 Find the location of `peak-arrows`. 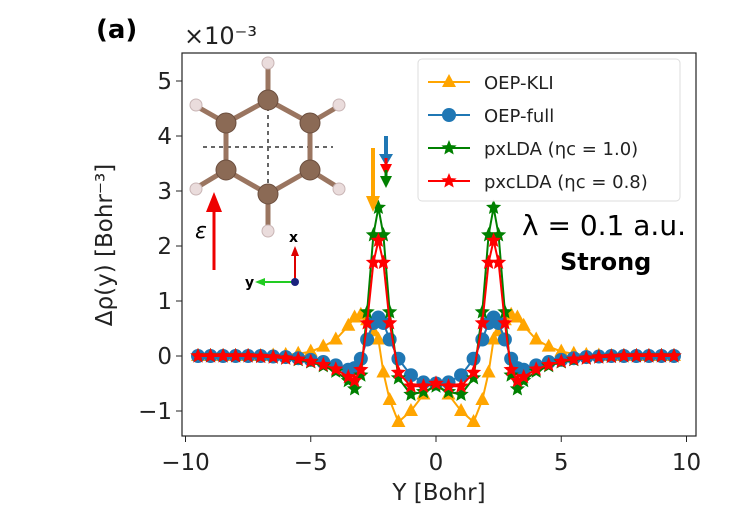

peak-arrows is located at coordinates (379, 174).